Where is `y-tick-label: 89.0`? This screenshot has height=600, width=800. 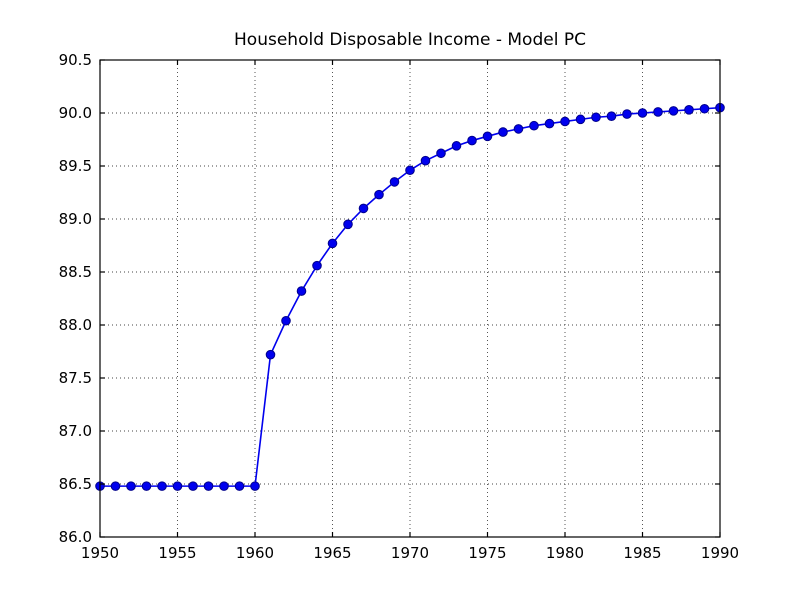
y-tick-label: 89.0 is located at coordinates (75, 219).